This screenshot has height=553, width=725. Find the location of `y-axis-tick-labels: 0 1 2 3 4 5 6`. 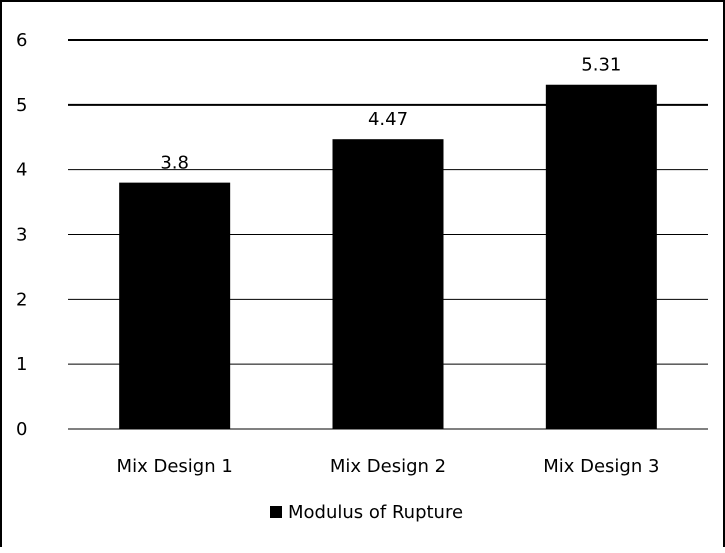

y-axis-tick-labels: 0 1 2 3 4 5 6 is located at coordinates (21, 235).